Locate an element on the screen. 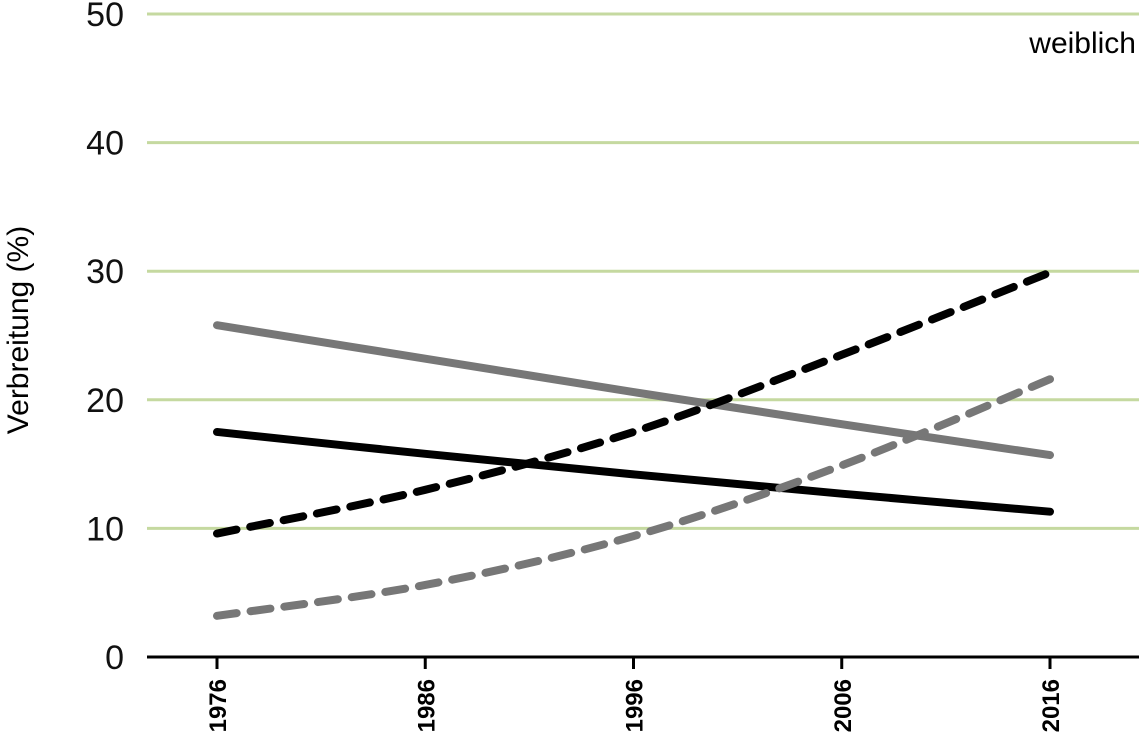  y-tick-label-50: 50 is located at coordinates (105, 17).